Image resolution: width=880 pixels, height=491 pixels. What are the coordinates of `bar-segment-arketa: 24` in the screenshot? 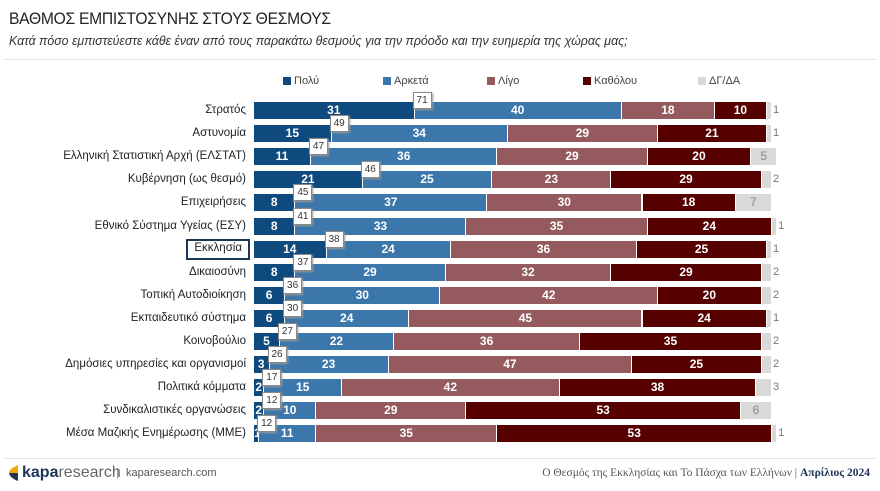 It's located at (347, 318).